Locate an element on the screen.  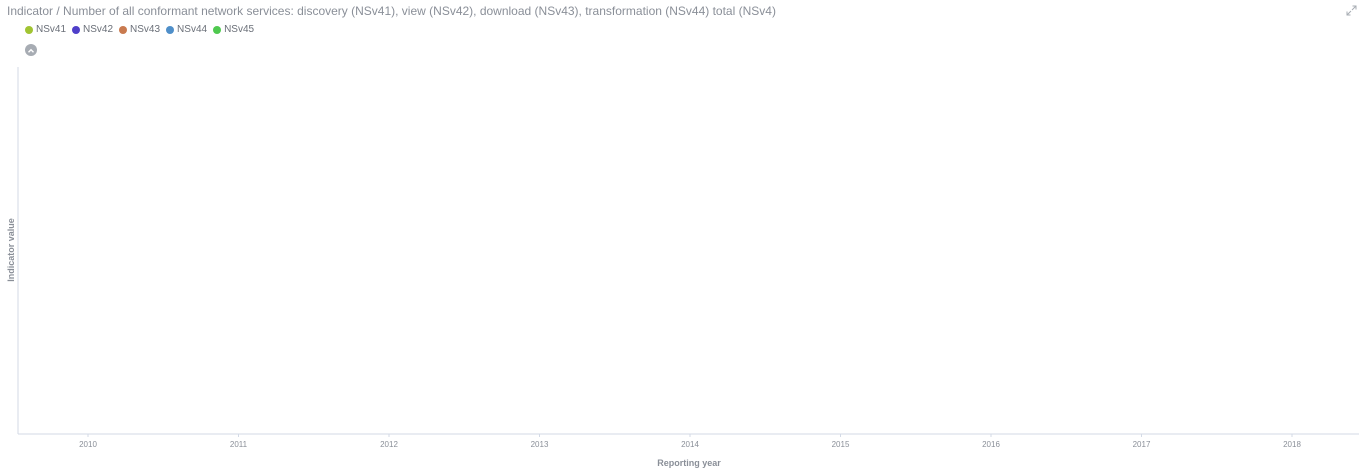
chart-legend: NSv41 NSv42 NSv43 NSv44 NSv45 is located at coordinates (139, 29).